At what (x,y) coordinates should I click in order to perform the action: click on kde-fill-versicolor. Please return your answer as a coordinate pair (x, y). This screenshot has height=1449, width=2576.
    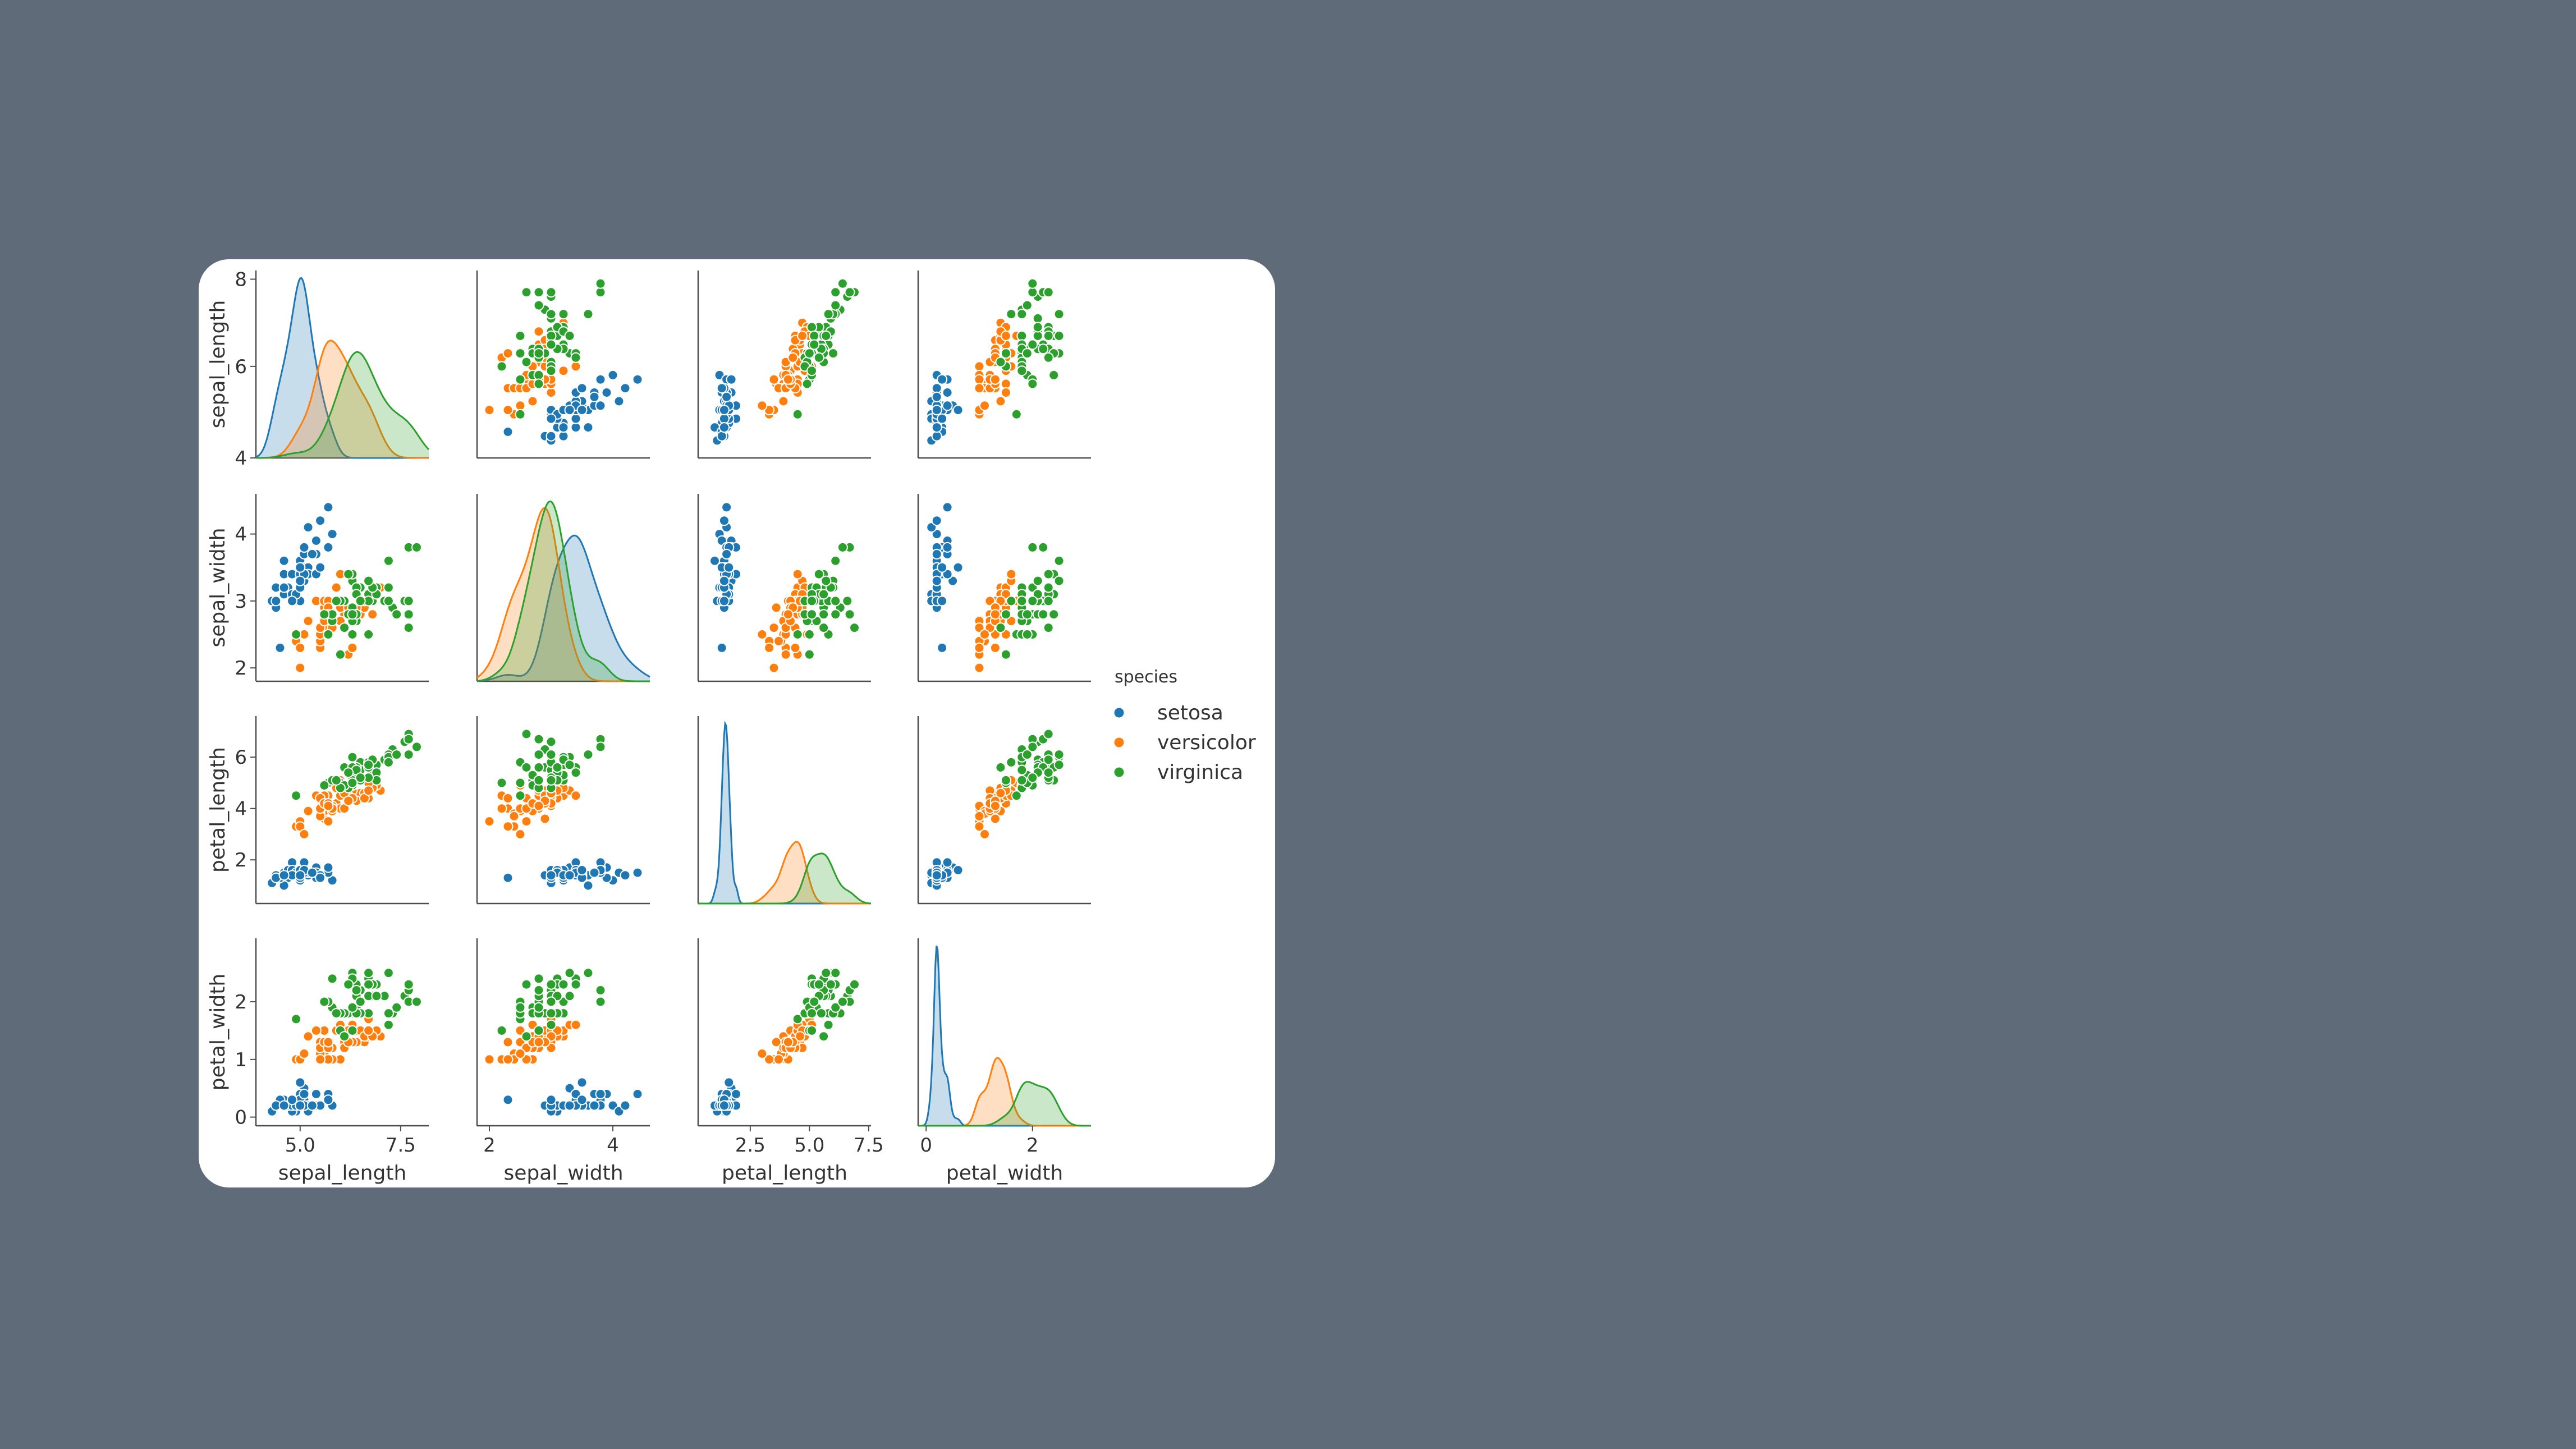
    Looking at the image, I should click on (563, 594).